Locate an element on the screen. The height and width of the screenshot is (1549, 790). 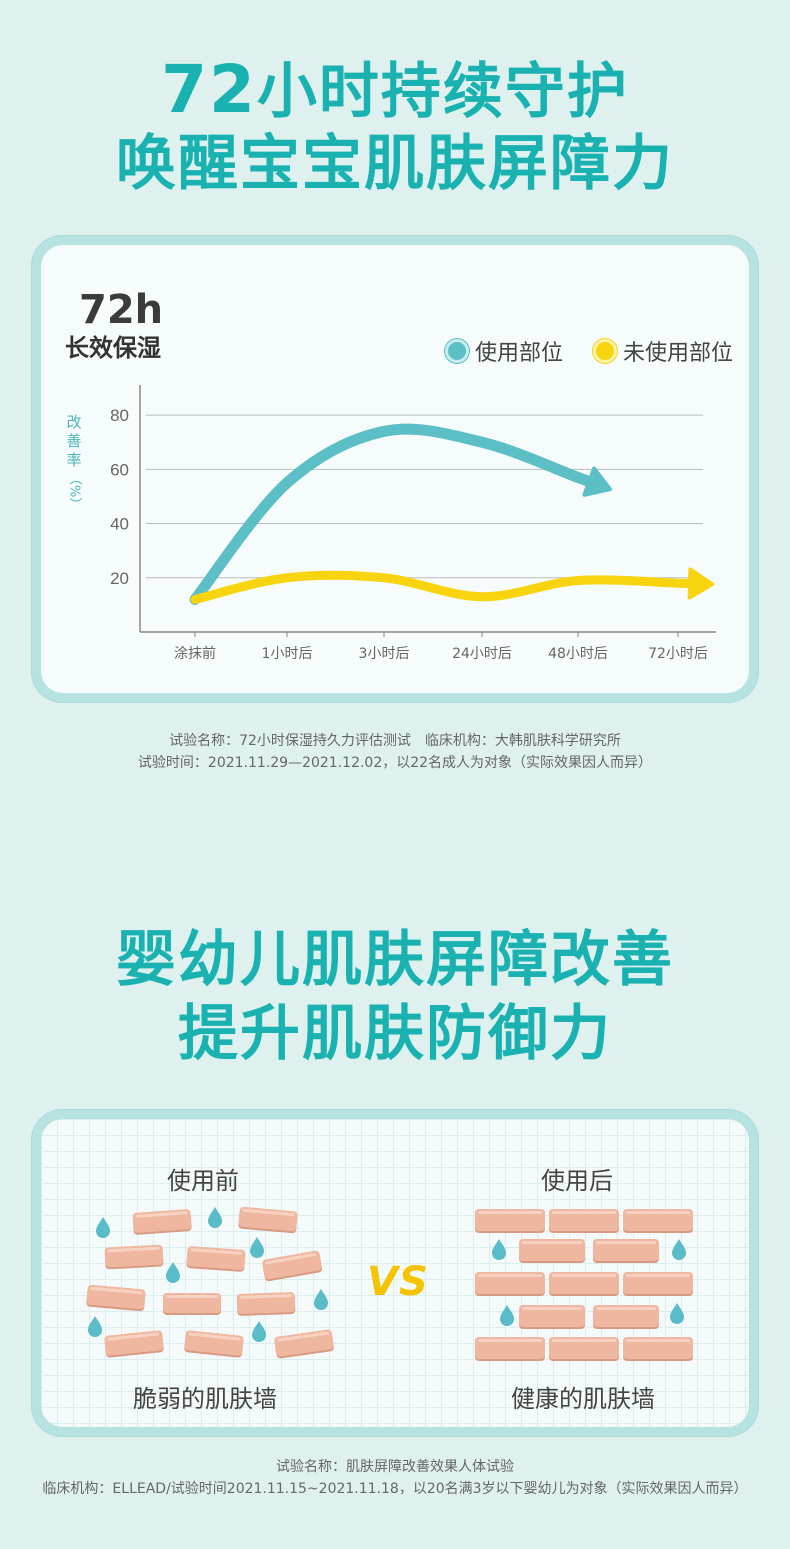
hero-title-line1: 72小时持续守护 is located at coordinates (395, 91).